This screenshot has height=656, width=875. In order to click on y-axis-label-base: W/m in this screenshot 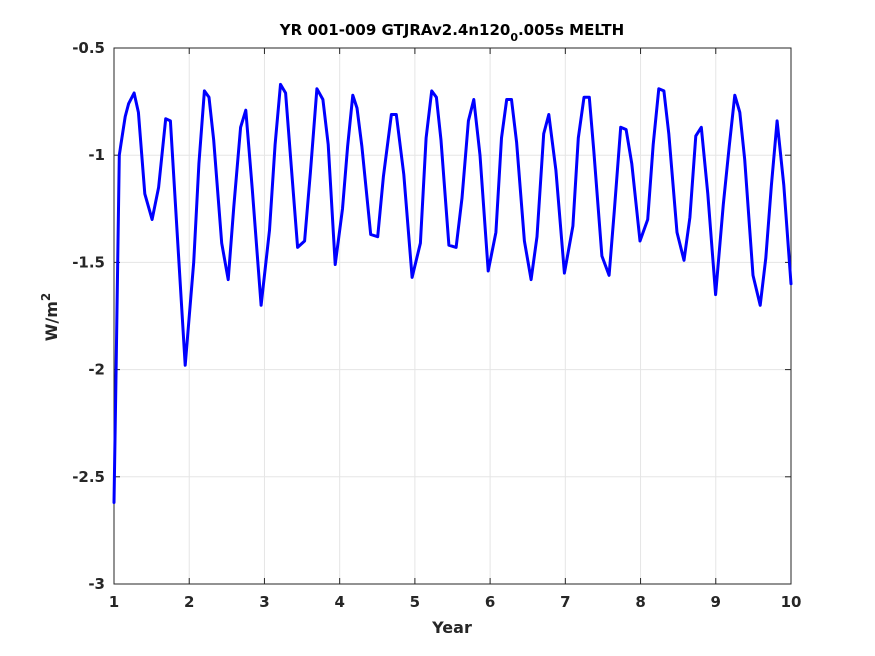, I will do `click(51, 321)`.